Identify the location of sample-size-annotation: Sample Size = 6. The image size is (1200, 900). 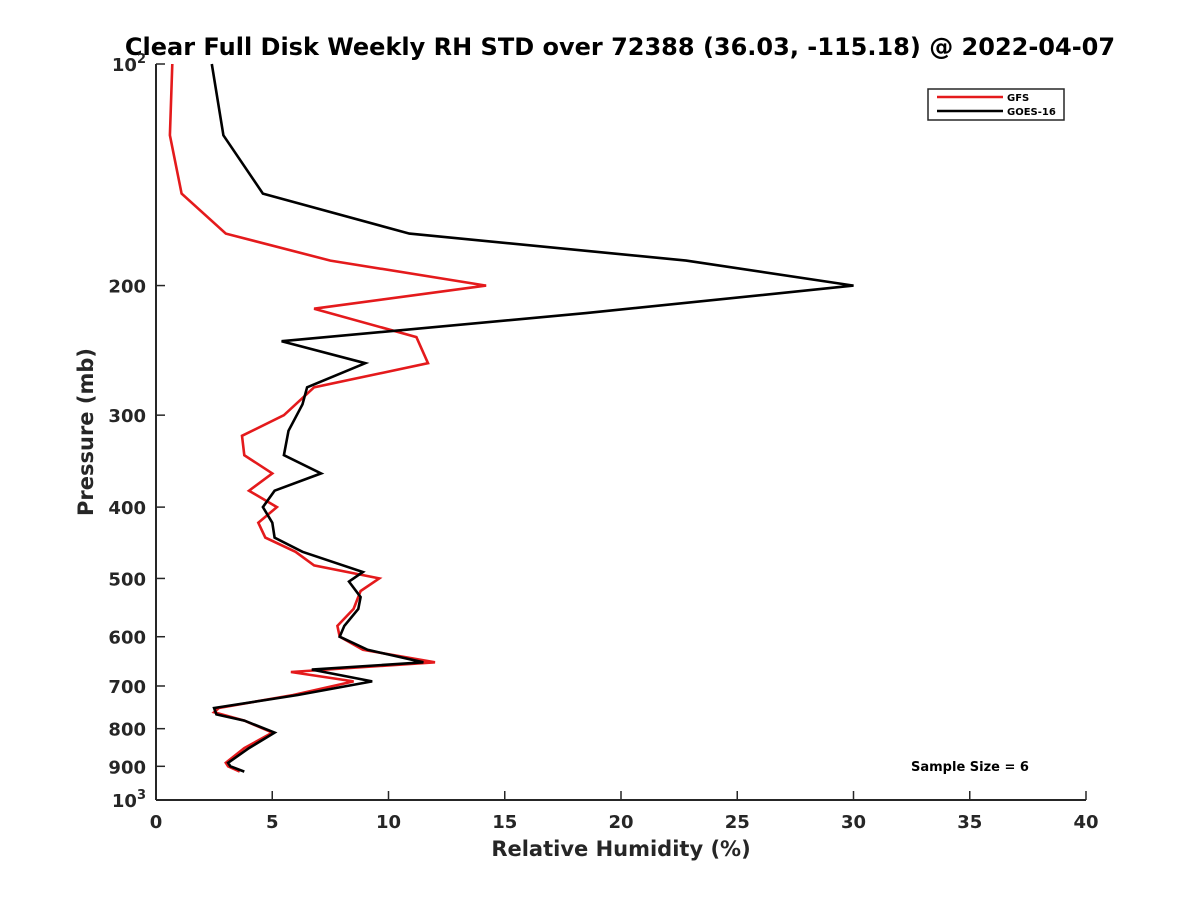
(970, 767).